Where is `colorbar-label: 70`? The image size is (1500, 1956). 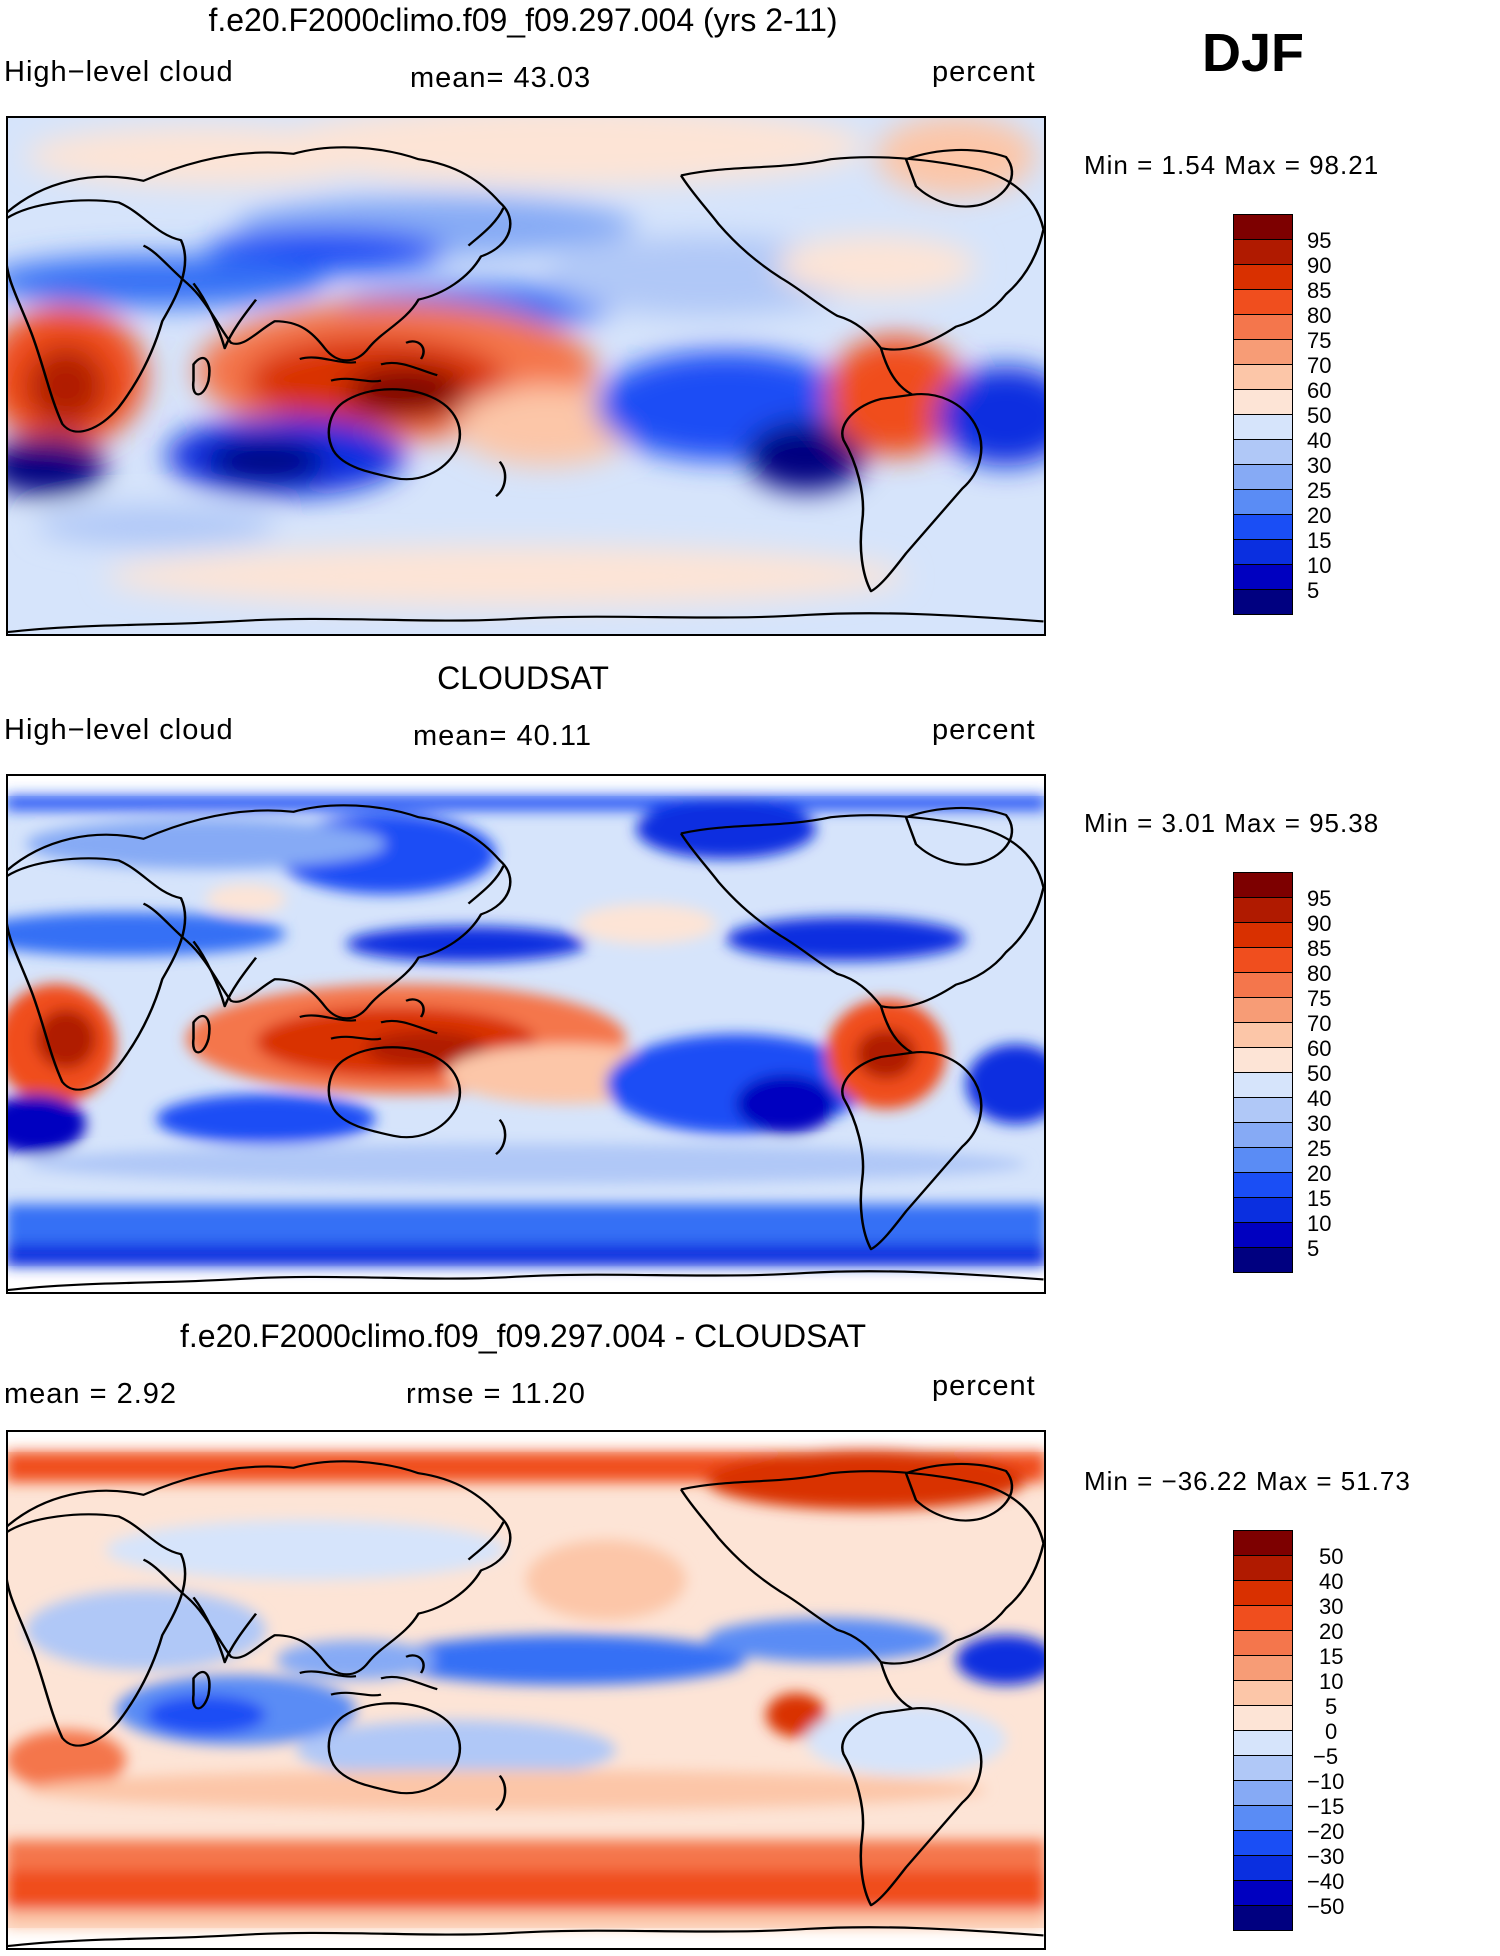
colorbar-label: 70 is located at coordinates (1319, 365).